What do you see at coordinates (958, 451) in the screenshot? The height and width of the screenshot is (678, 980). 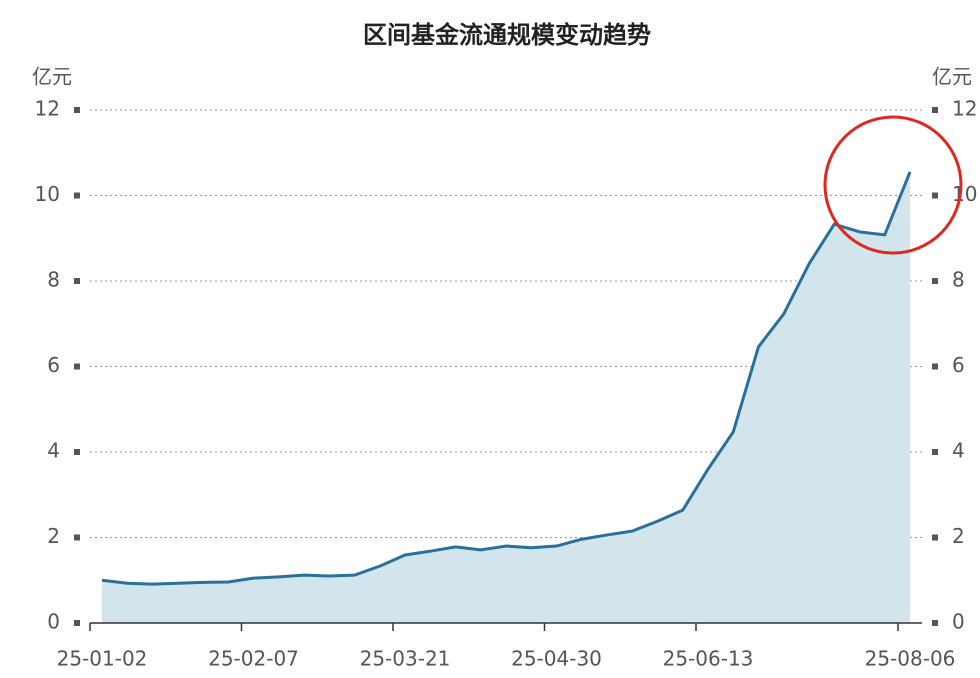 I see `y2-tick-label: 4` at bounding box center [958, 451].